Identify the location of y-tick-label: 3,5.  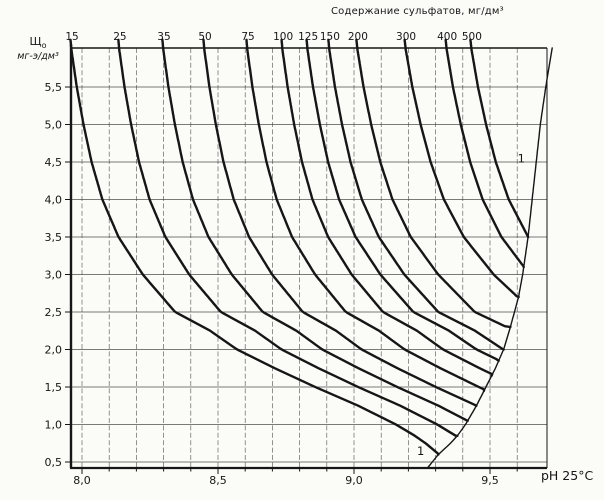
(54, 237).